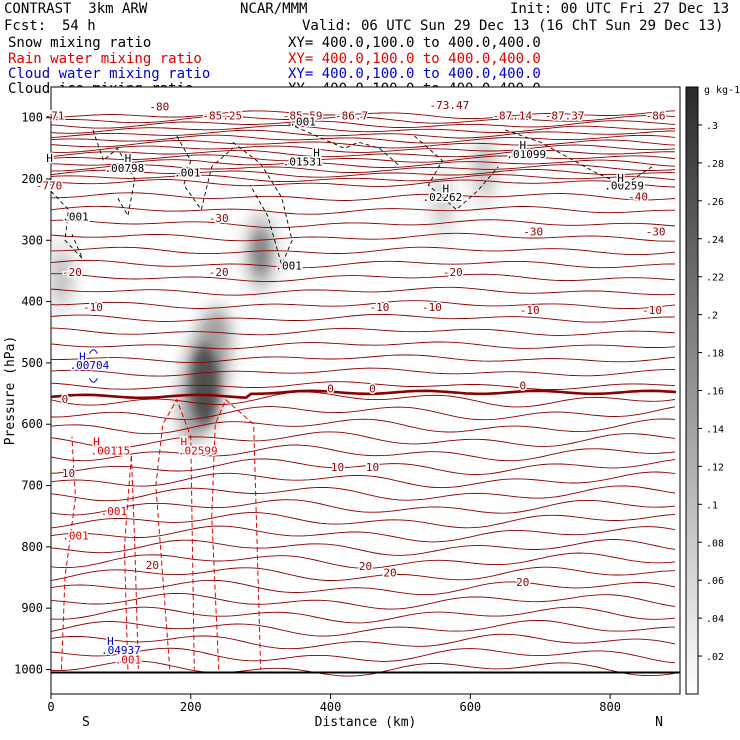  I want to click on cloud-water-label: H, so click(82, 356).